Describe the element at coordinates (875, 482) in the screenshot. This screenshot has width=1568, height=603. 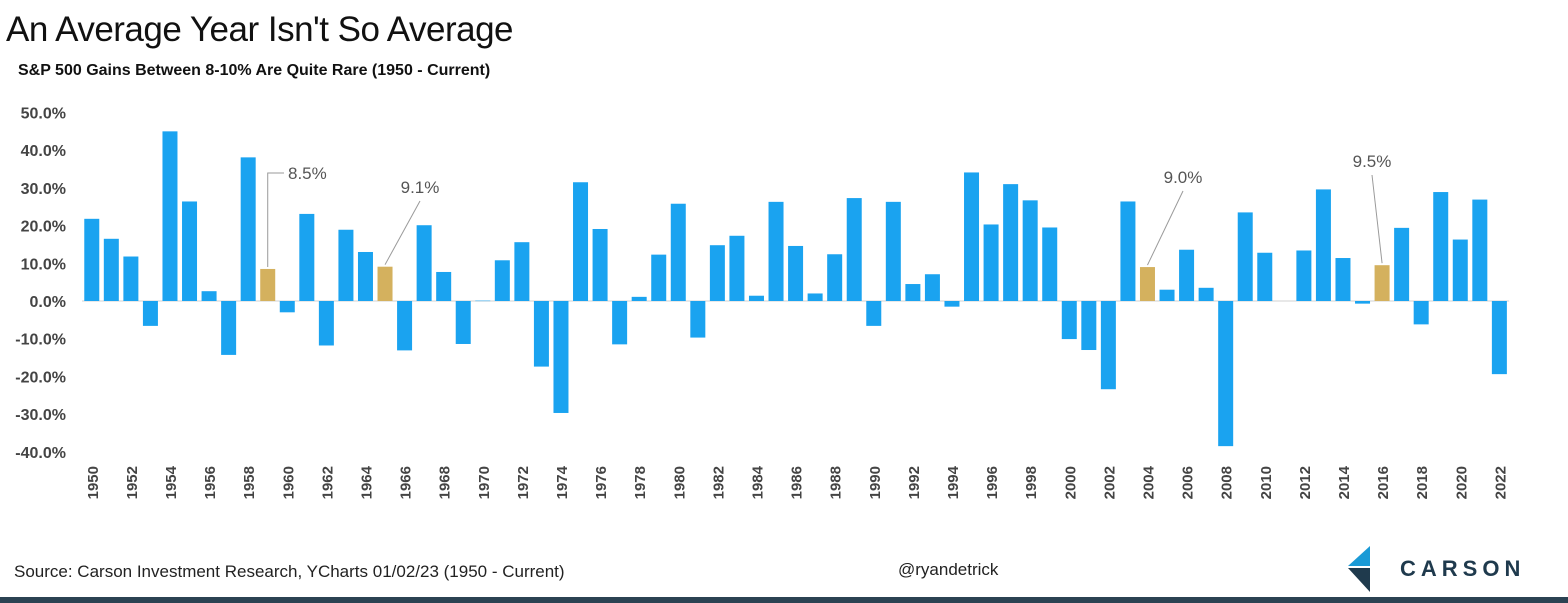
I see `x-tick-label: 1990` at that location.